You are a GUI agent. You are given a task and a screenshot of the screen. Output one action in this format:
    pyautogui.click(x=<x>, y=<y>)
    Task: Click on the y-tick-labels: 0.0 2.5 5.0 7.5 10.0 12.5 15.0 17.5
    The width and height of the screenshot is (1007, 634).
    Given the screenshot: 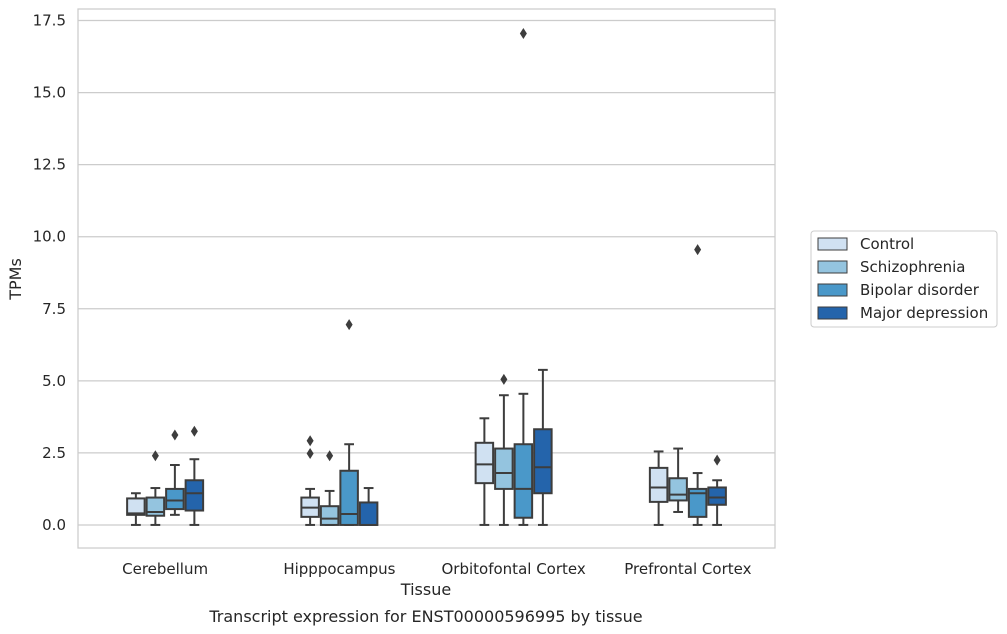 What is the action you would take?
    pyautogui.click(x=49, y=273)
    